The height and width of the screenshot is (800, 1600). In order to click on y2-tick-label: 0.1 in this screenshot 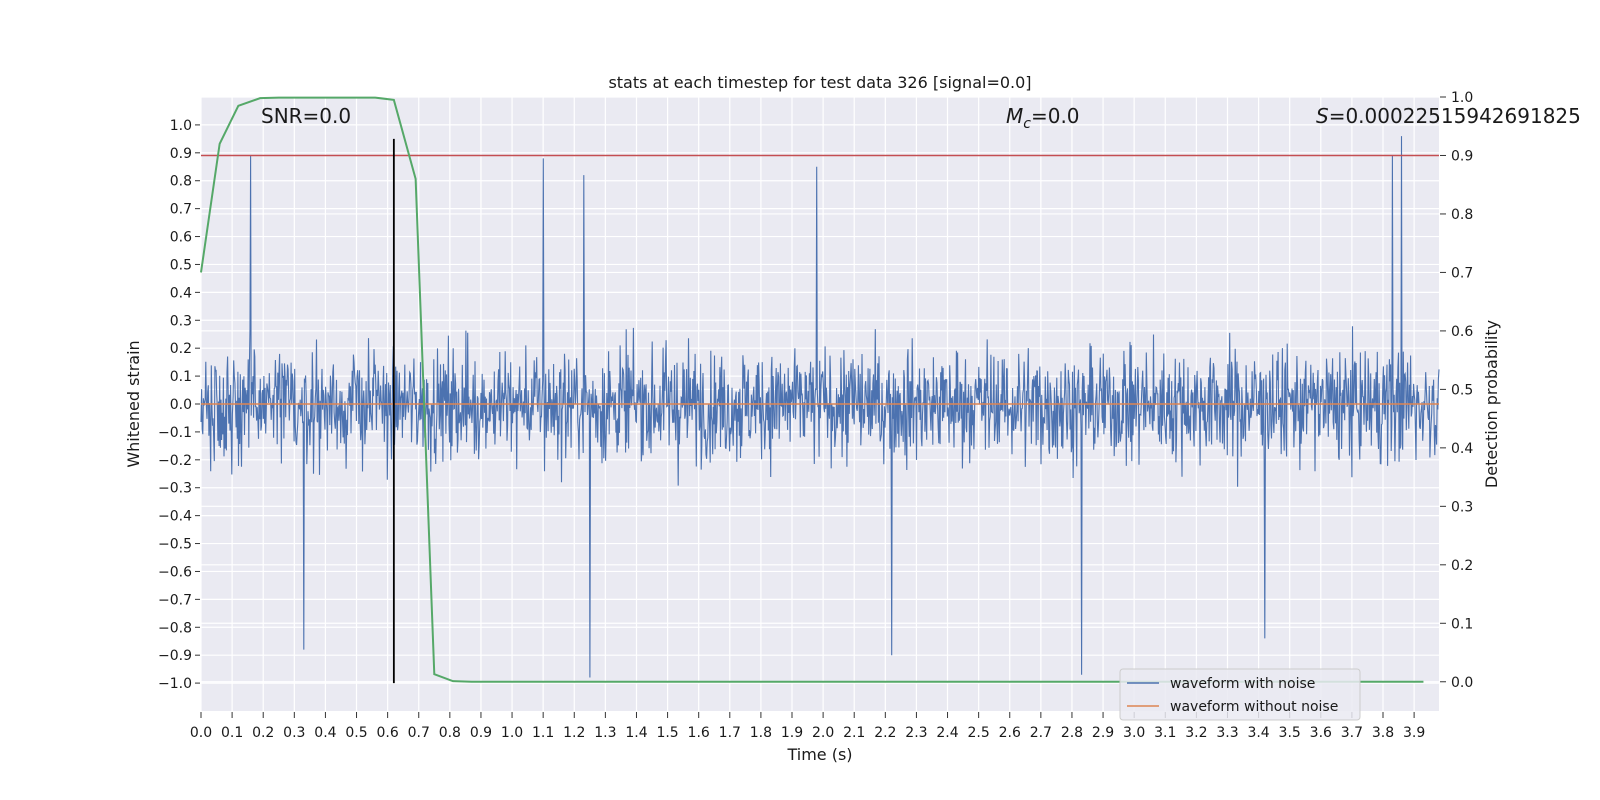, I will do `click(1462, 624)`.